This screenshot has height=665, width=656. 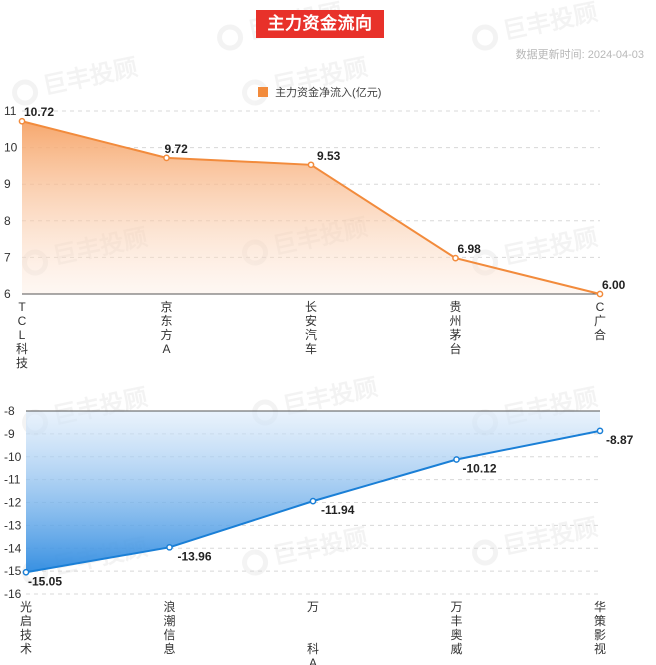 I want to click on x-tick-label: 东, so click(x=166, y=321).